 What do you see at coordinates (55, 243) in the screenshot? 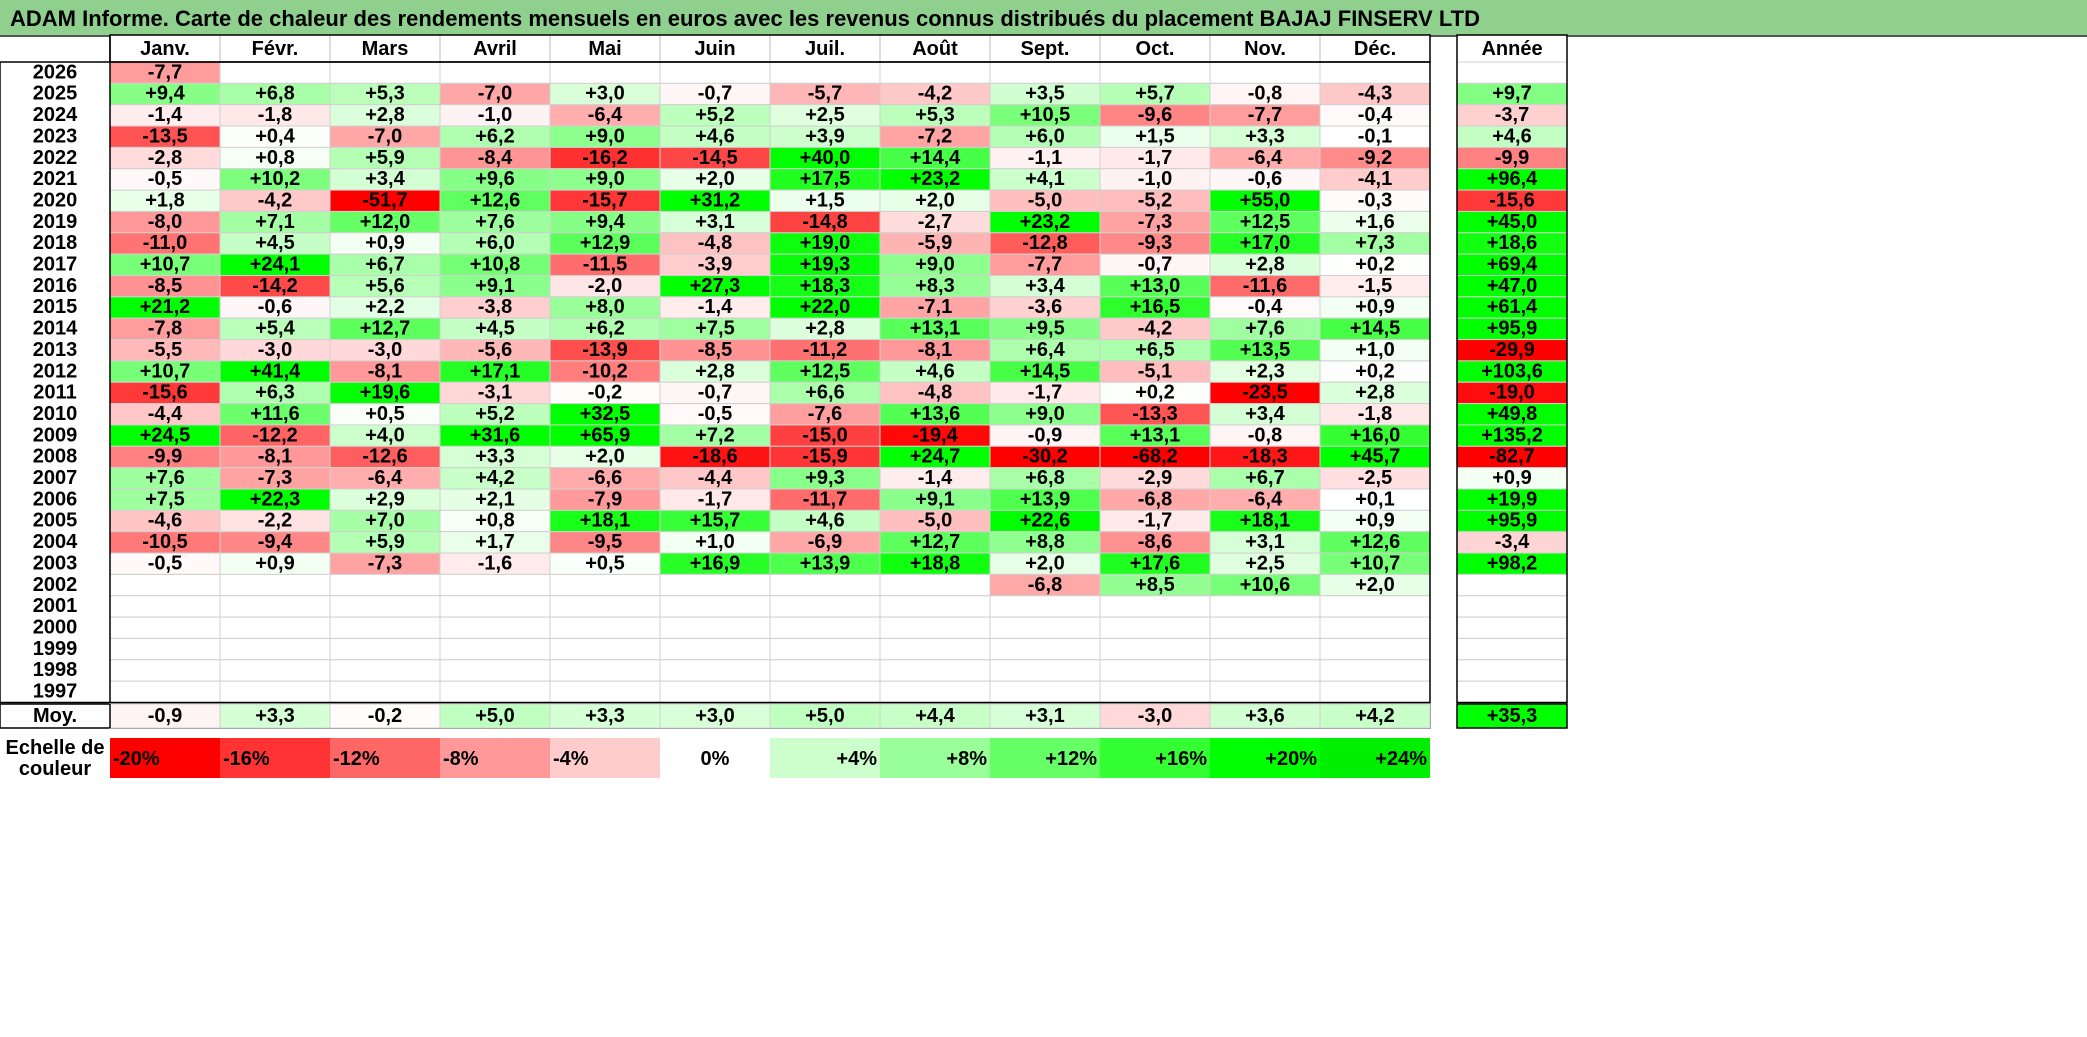
I see `row-year-label: 2018` at bounding box center [55, 243].